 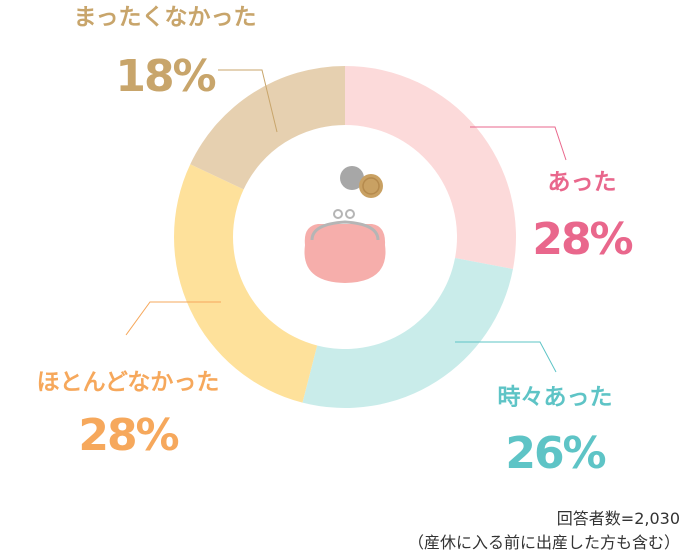 What do you see at coordinates (128, 383) in the screenshot?
I see `category-label: ほとんどなかった` at bounding box center [128, 383].